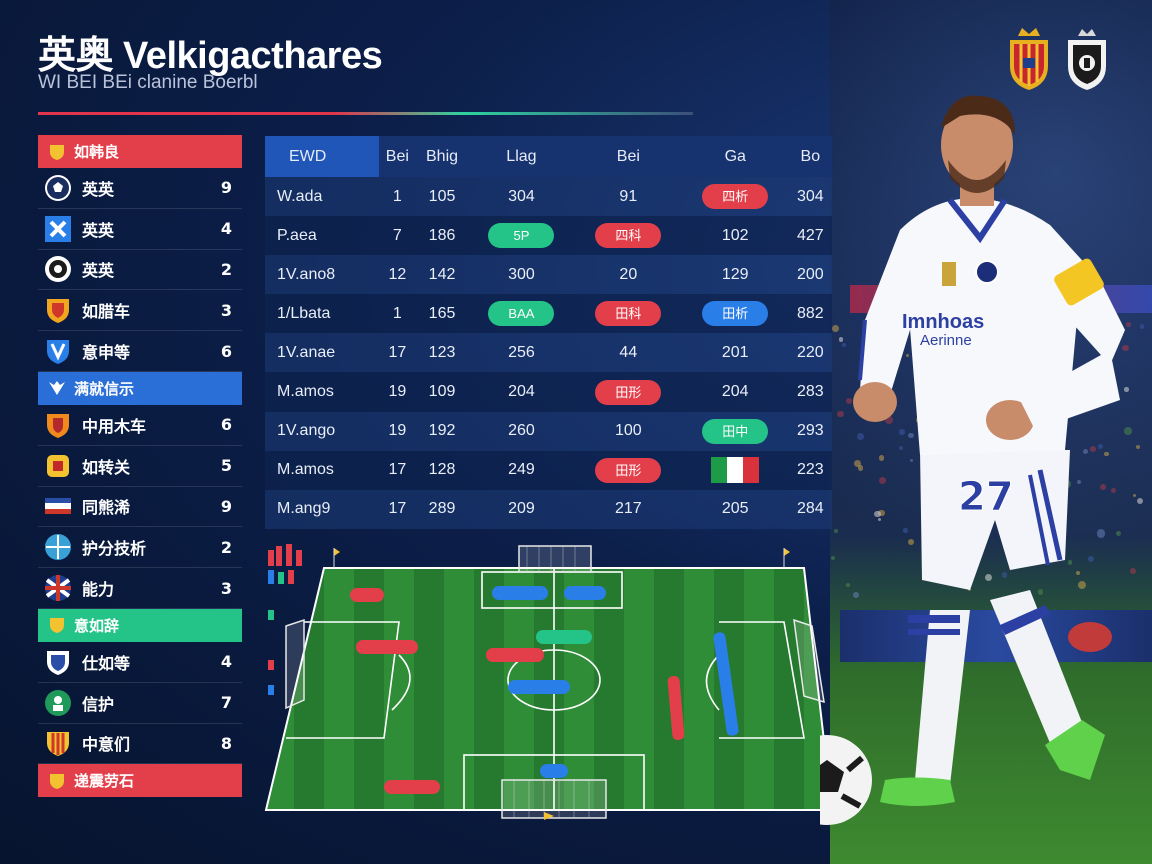 The width and height of the screenshot is (1152, 864). I want to click on stat-cell: 四析, so click(735, 197).